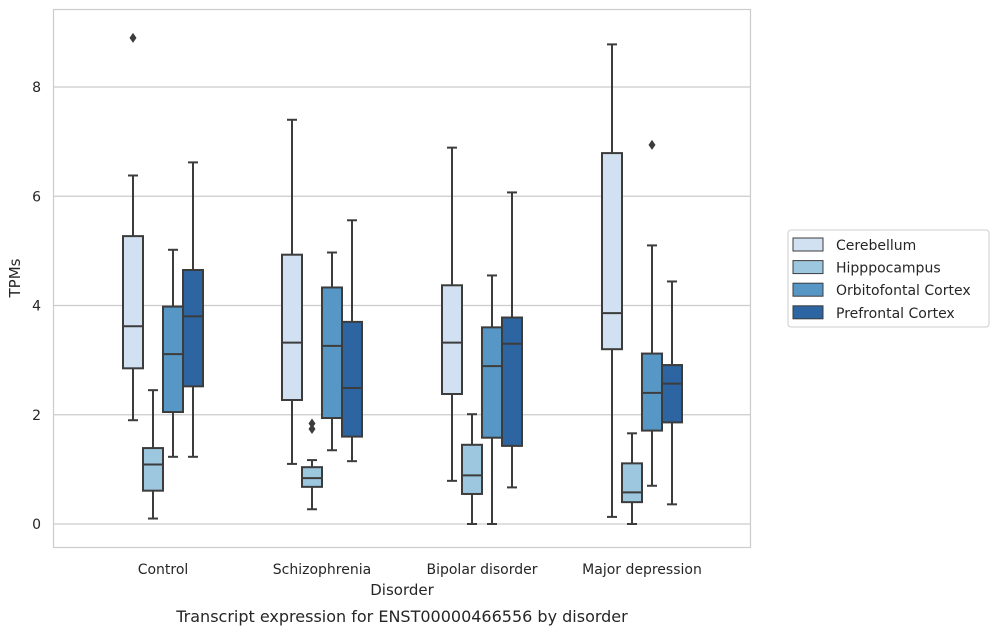  Describe the element at coordinates (481, 570) in the screenshot. I see `x-tick-label: Bipolar disorder` at that location.